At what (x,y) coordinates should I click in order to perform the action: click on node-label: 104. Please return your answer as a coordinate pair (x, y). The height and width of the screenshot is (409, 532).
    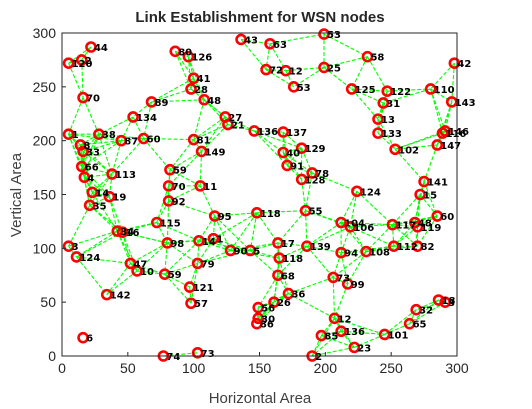
    Looking at the image, I should click on (354, 223).